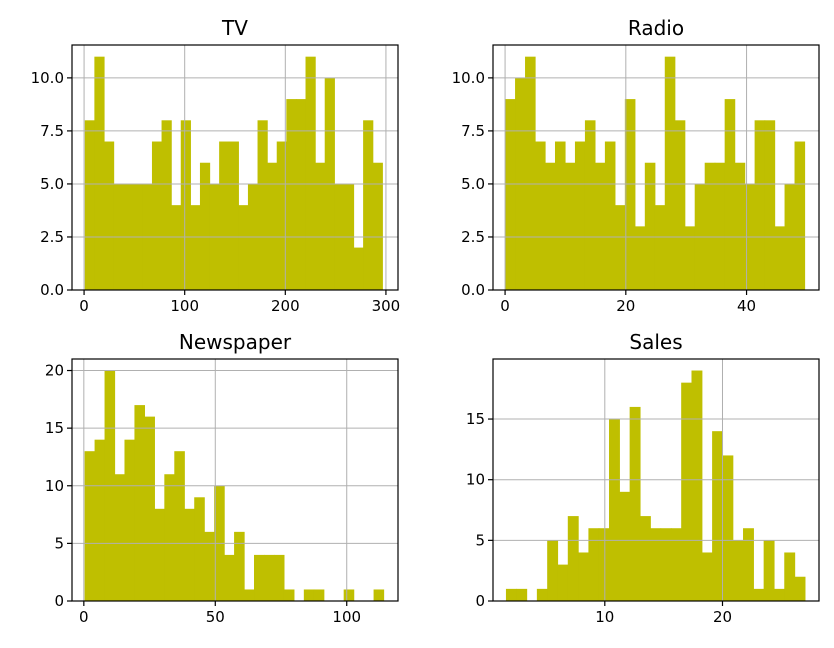 The width and height of the screenshot is (834, 648). Describe the element at coordinates (54, 371) in the screenshot. I see `y-tick-label: 20` at that location.